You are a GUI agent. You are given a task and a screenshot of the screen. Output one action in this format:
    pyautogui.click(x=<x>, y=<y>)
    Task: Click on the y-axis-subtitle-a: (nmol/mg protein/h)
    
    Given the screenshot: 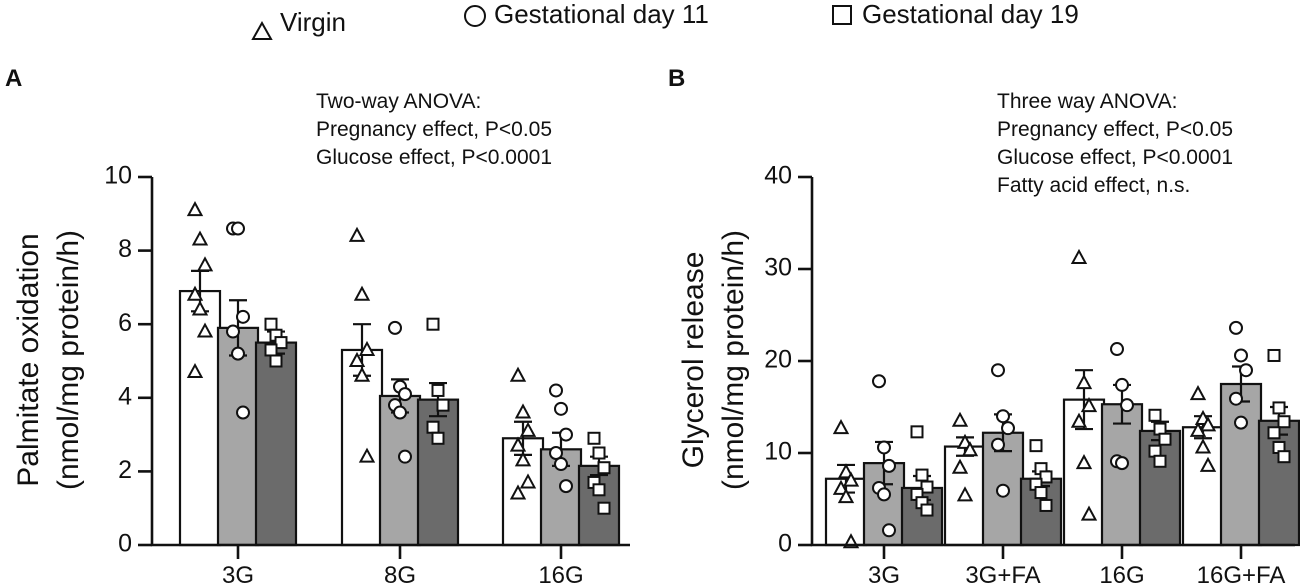 What is the action you would take?
    pyautogui.click(x=68, y=360)
    